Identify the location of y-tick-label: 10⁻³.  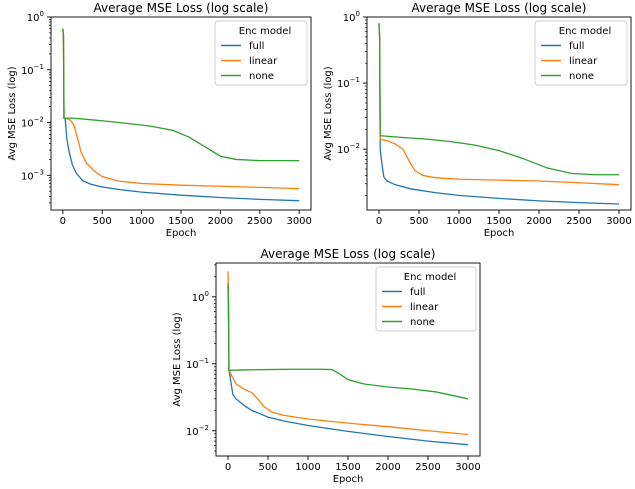
(32, 175).